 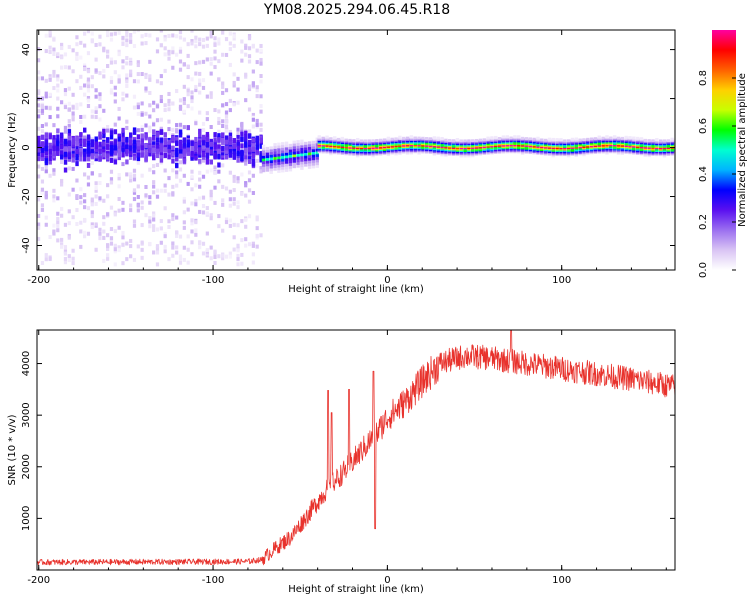 What do you see at coordinates (26, 245) in the screenshot?
I see `spectrogram-y-tick-label: -40` at bounding box center [26, 245].